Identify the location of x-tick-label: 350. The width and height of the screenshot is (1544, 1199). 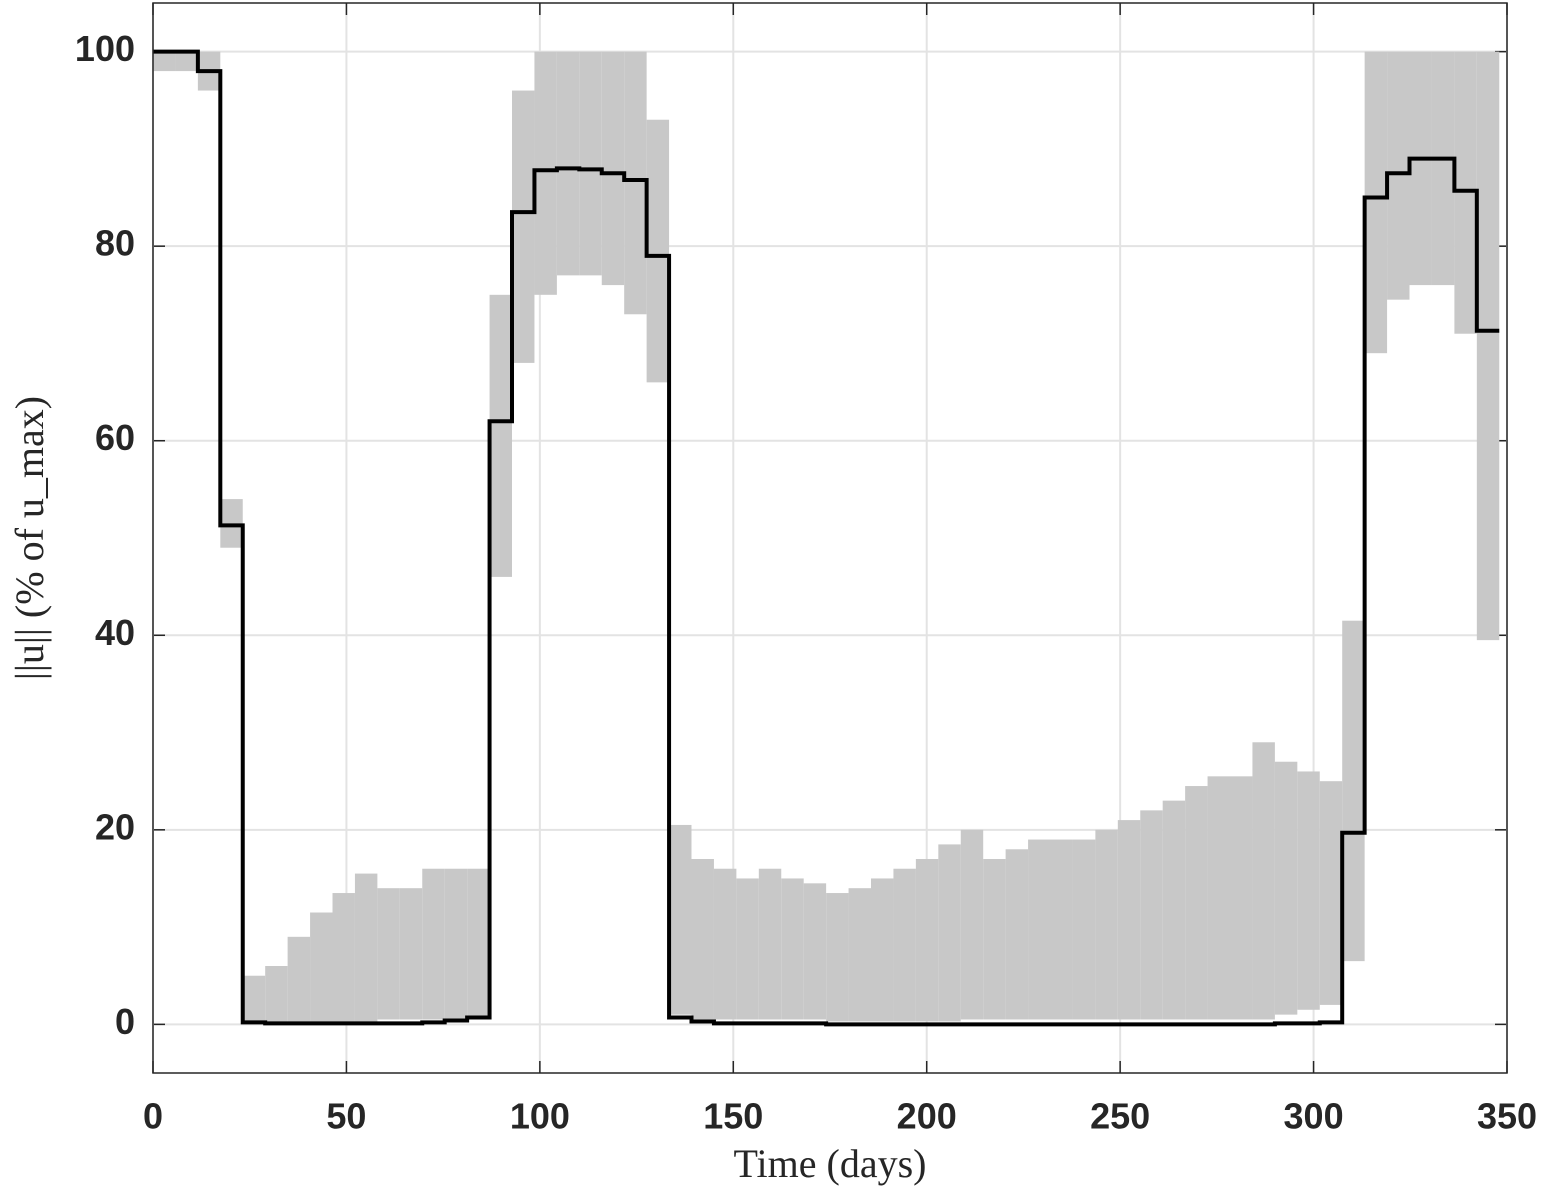
(1507, 1116).